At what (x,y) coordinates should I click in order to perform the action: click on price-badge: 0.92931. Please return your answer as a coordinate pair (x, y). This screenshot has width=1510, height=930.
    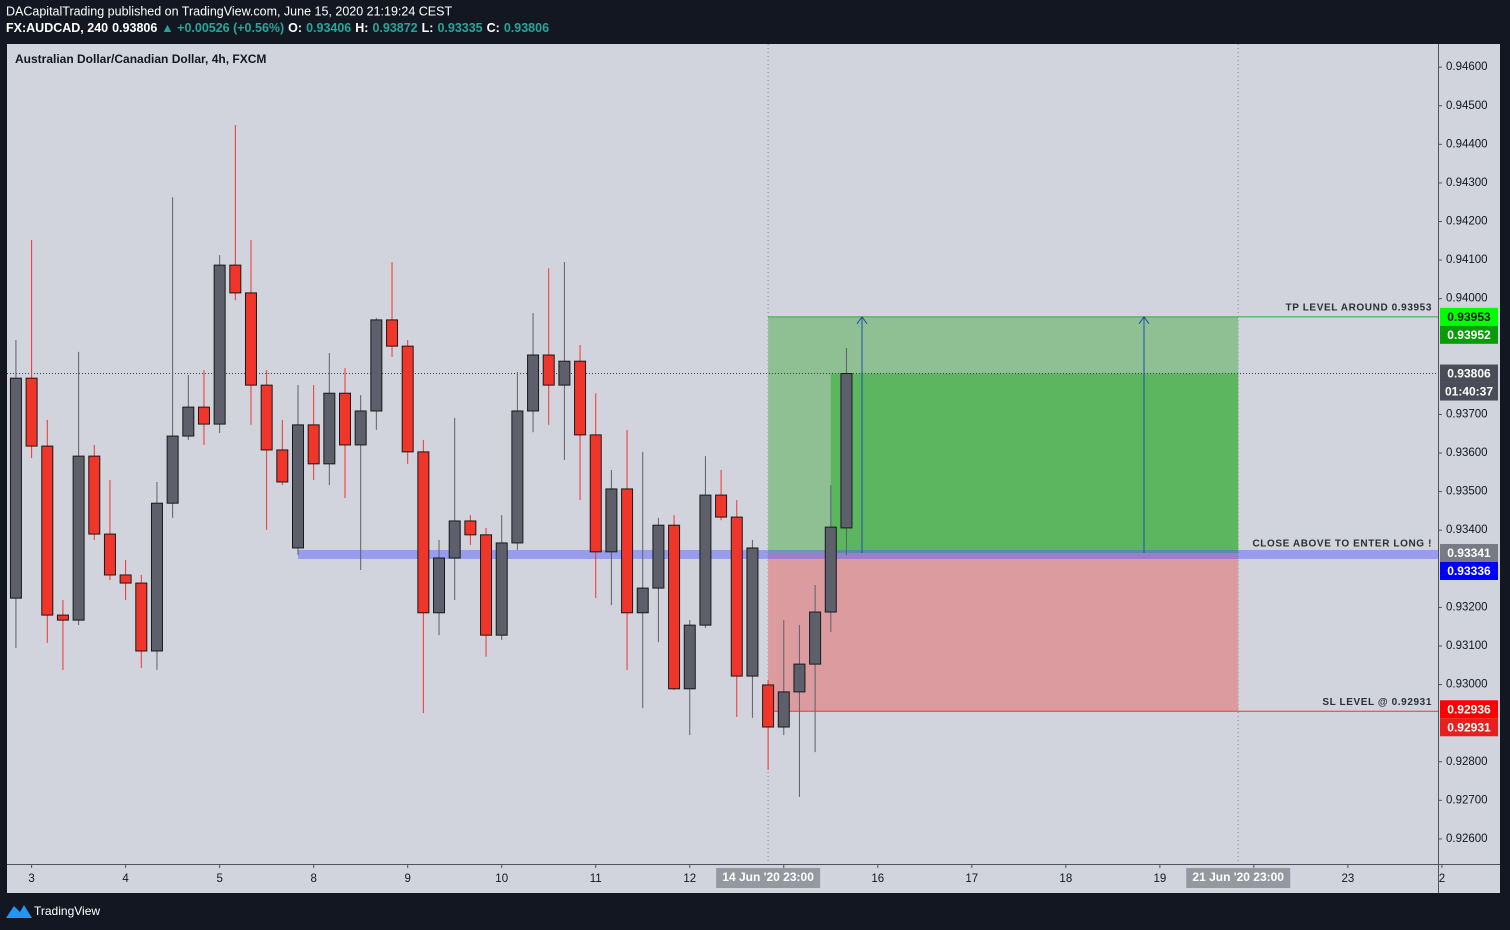
    Looking at the image, I should click on (1469, 727).